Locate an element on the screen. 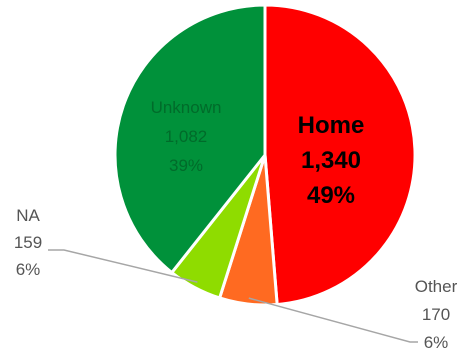 The height and width of the screenshot is (353, 465). slice-label-home-percent: 49% is located at coordinates (331, 195).